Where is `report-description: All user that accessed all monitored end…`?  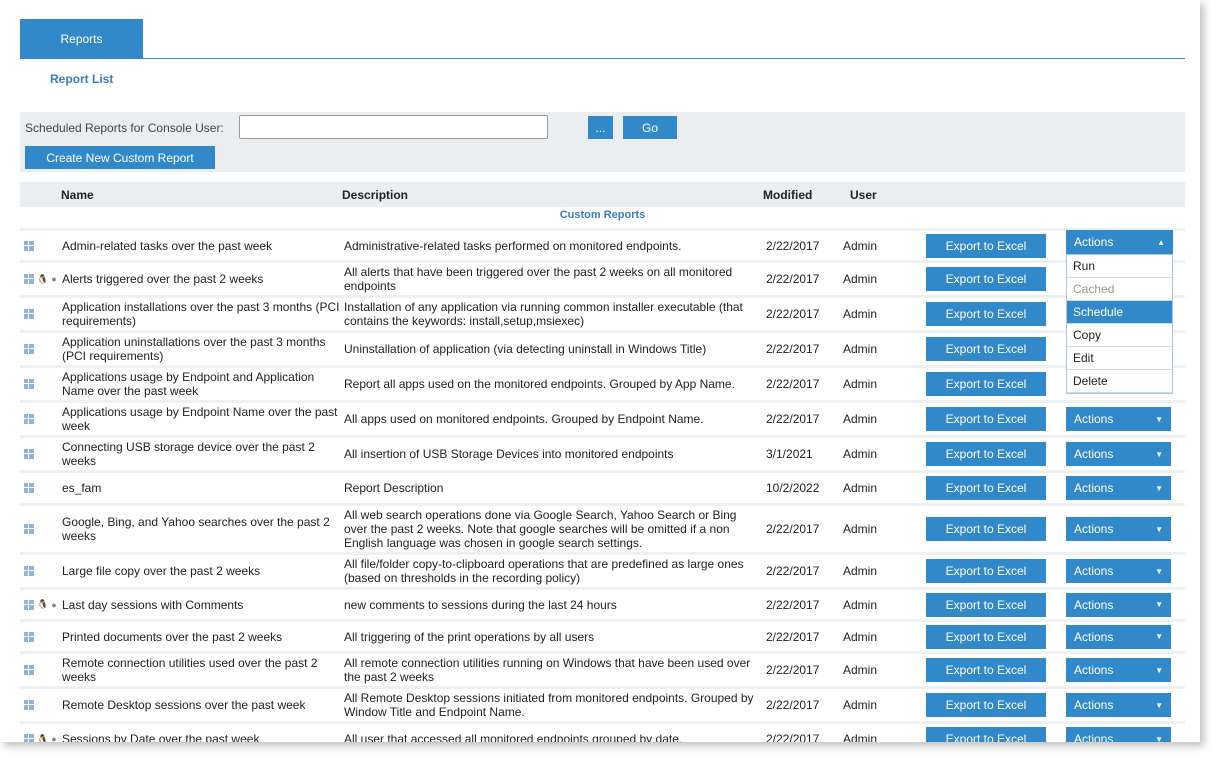 report-description: All user that accessed all monitored end… is located at coordinates (513, 737).